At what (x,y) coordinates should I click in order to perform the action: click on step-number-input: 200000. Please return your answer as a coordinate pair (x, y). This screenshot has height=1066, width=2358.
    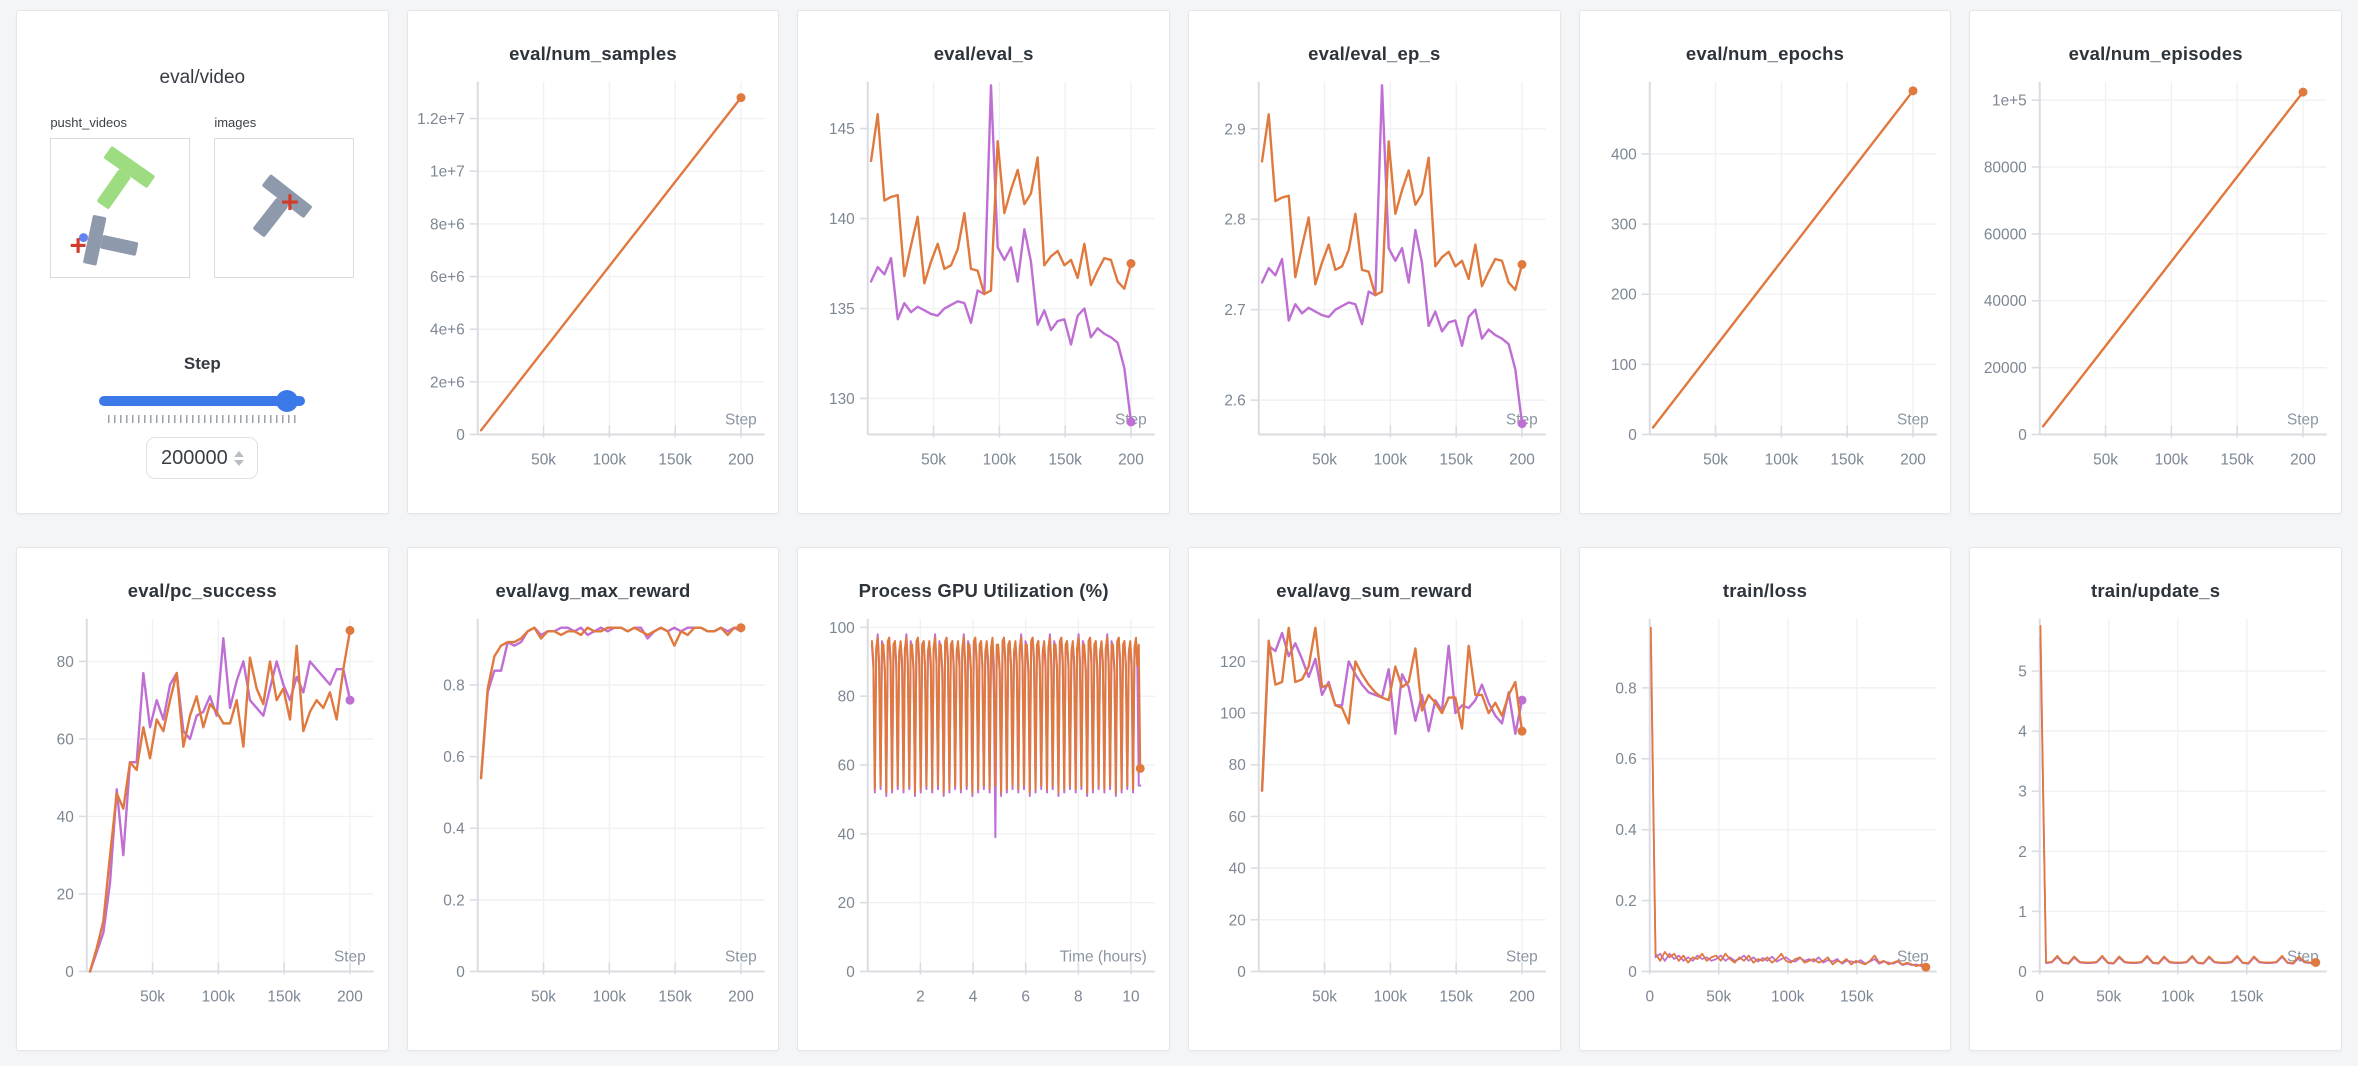
    Looking at the image, I should click on (202, 458).